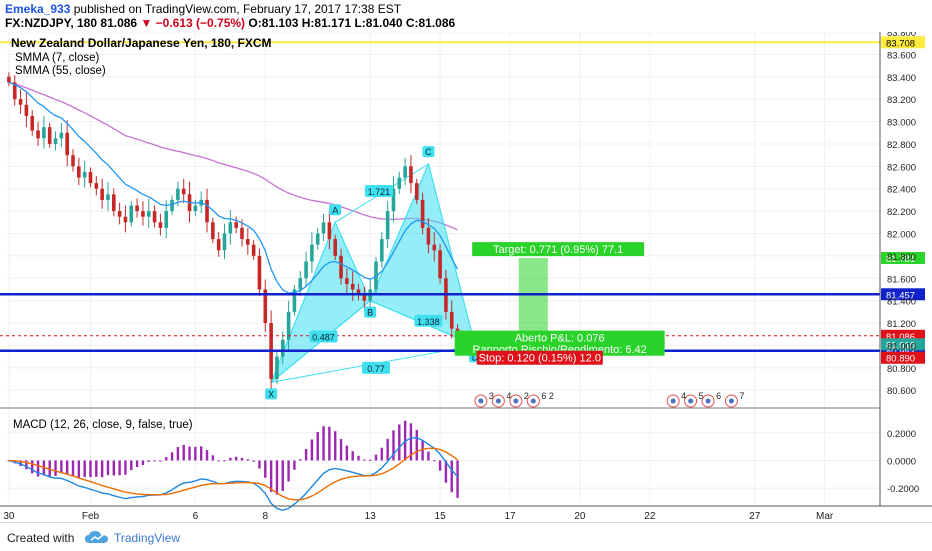  What do you see at coordinates (147, 538) in the screenshot?
I see `tradingview-brand: TradingView` at bounding box center [147, 538].